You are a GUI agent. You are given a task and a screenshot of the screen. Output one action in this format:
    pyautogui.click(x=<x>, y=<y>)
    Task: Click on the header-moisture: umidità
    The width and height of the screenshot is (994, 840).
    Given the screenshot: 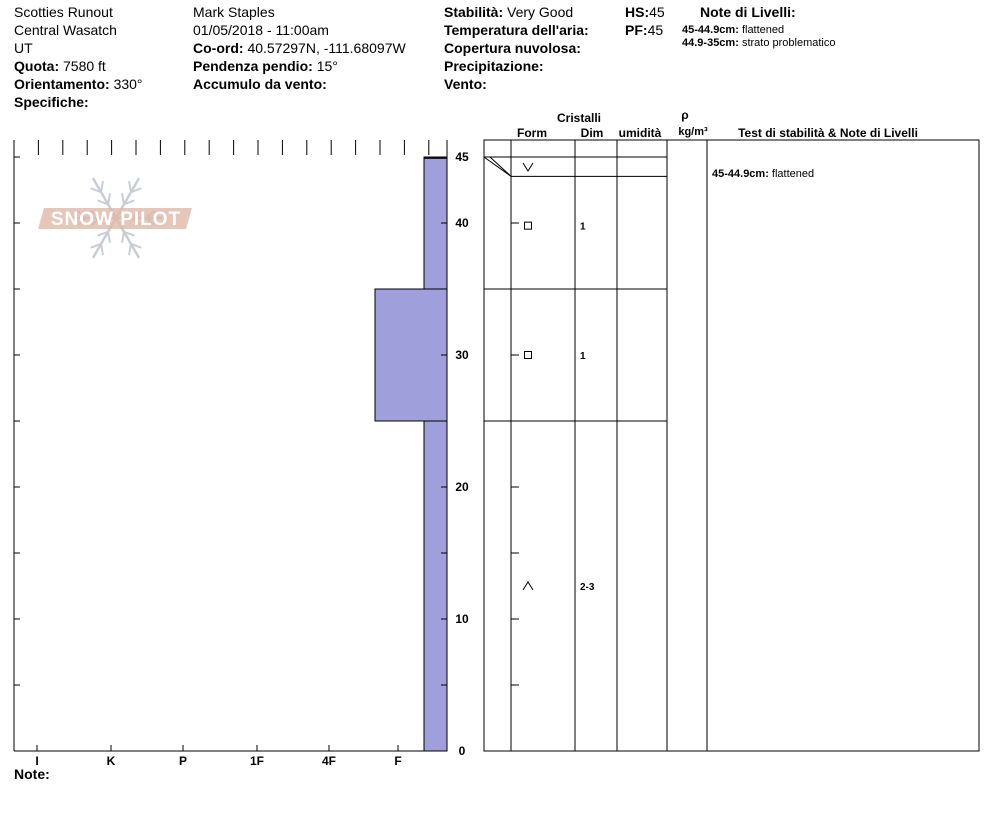 What is the action you would take?
    pyautogui.click(x=640, y=133)
    